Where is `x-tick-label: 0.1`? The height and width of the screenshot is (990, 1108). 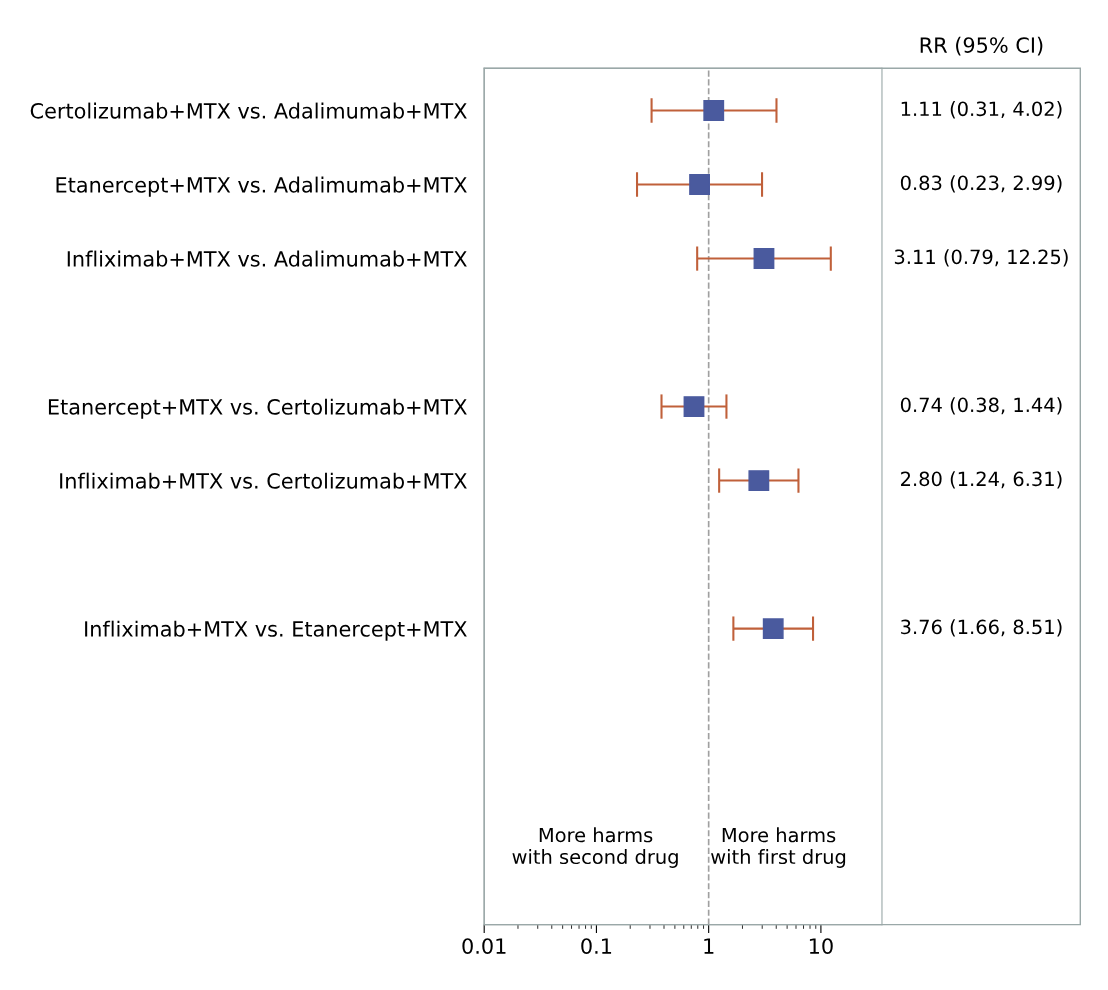 x-tick-label: 0.1 is located at coordinates (596, 946).